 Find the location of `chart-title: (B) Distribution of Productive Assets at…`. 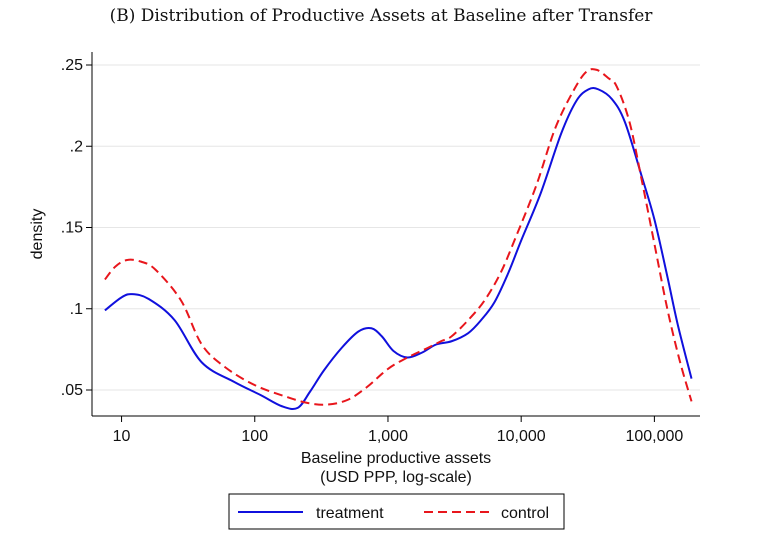

chart-title: (B) Distribution of Productive Assets at… is located at coordinates (381, 16).